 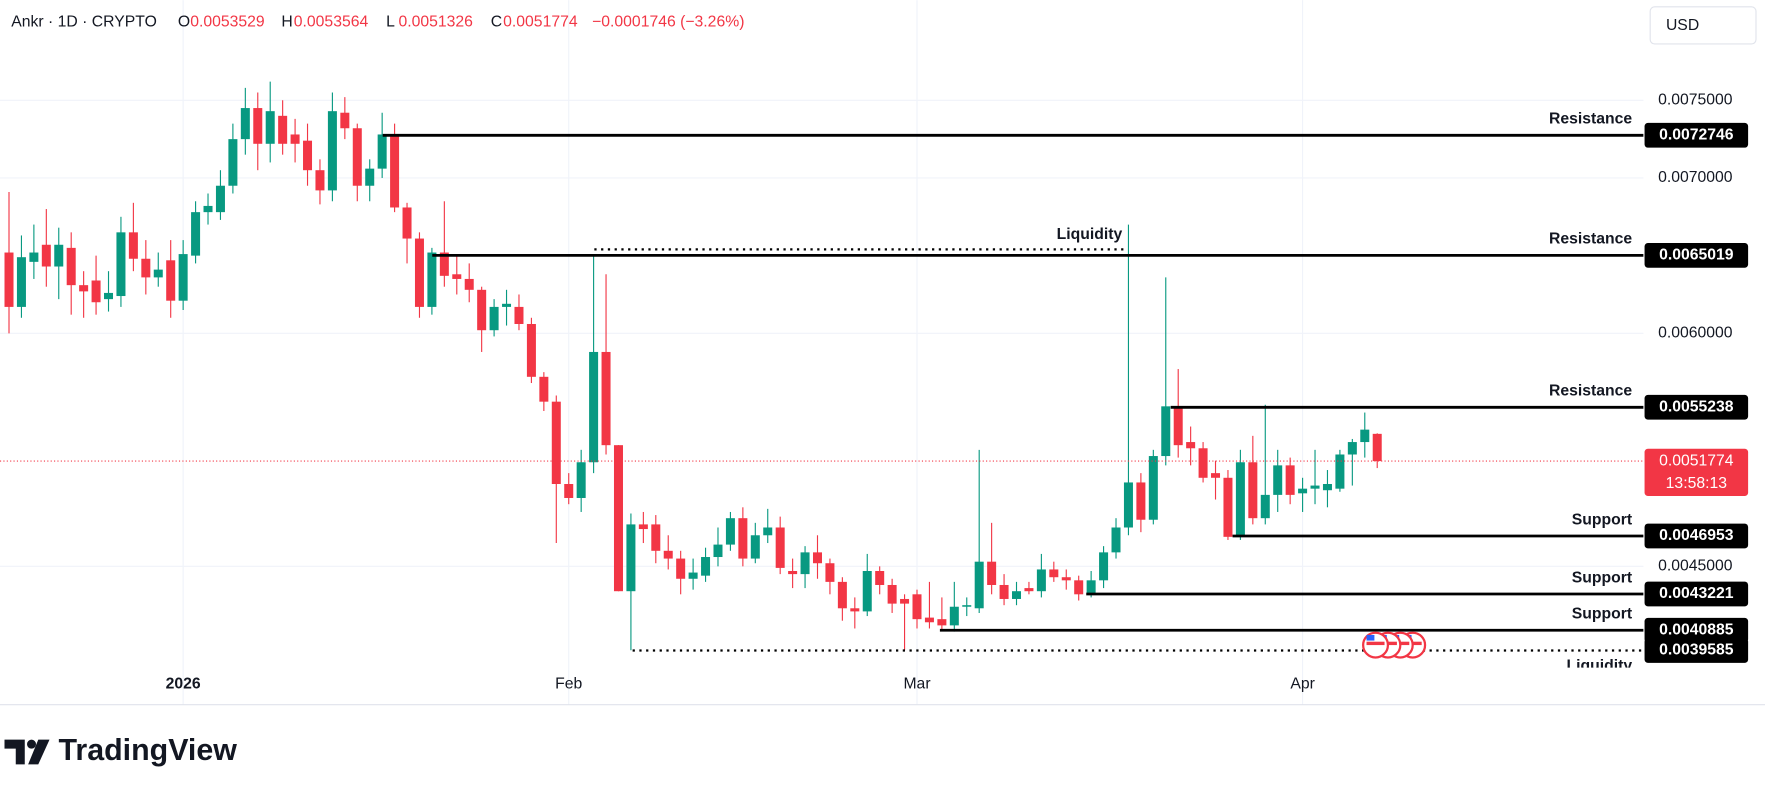 I want to click on countdown: 13:58:13, so click(x=1697, y=483).